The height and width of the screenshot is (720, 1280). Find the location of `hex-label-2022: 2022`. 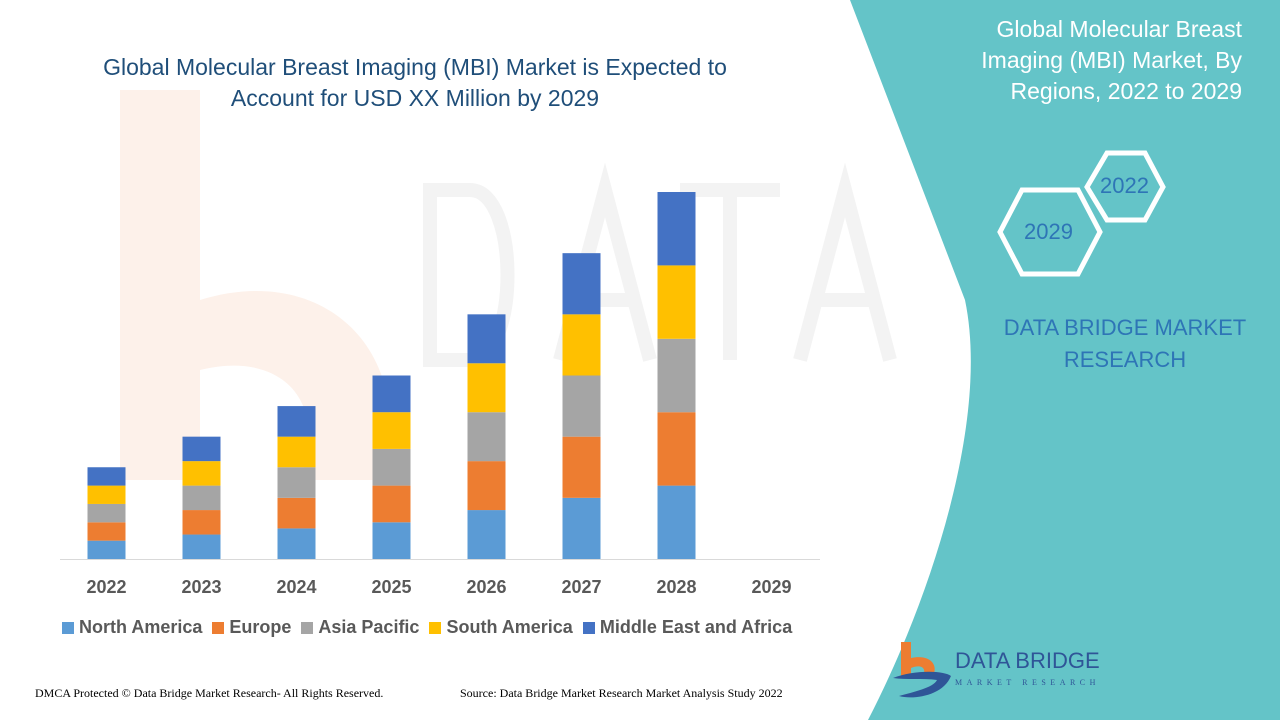

hex-label-2022: 2022 is located at coordinates (1124, 185).